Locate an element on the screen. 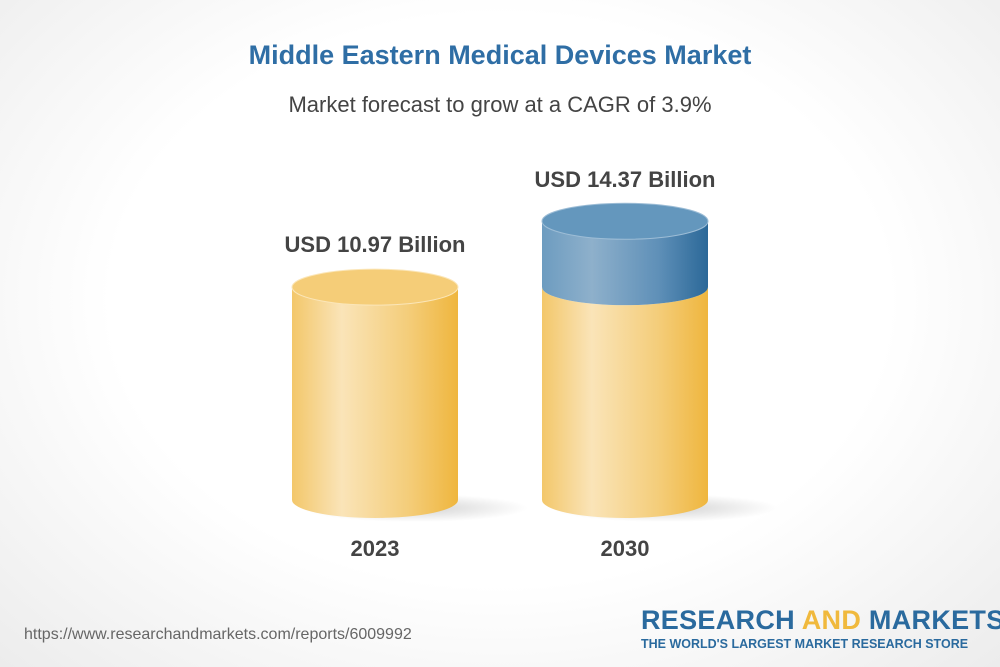 This screenshot has width=1000, height=667. logo-text-and: AND is located at coordinates (831, 620).